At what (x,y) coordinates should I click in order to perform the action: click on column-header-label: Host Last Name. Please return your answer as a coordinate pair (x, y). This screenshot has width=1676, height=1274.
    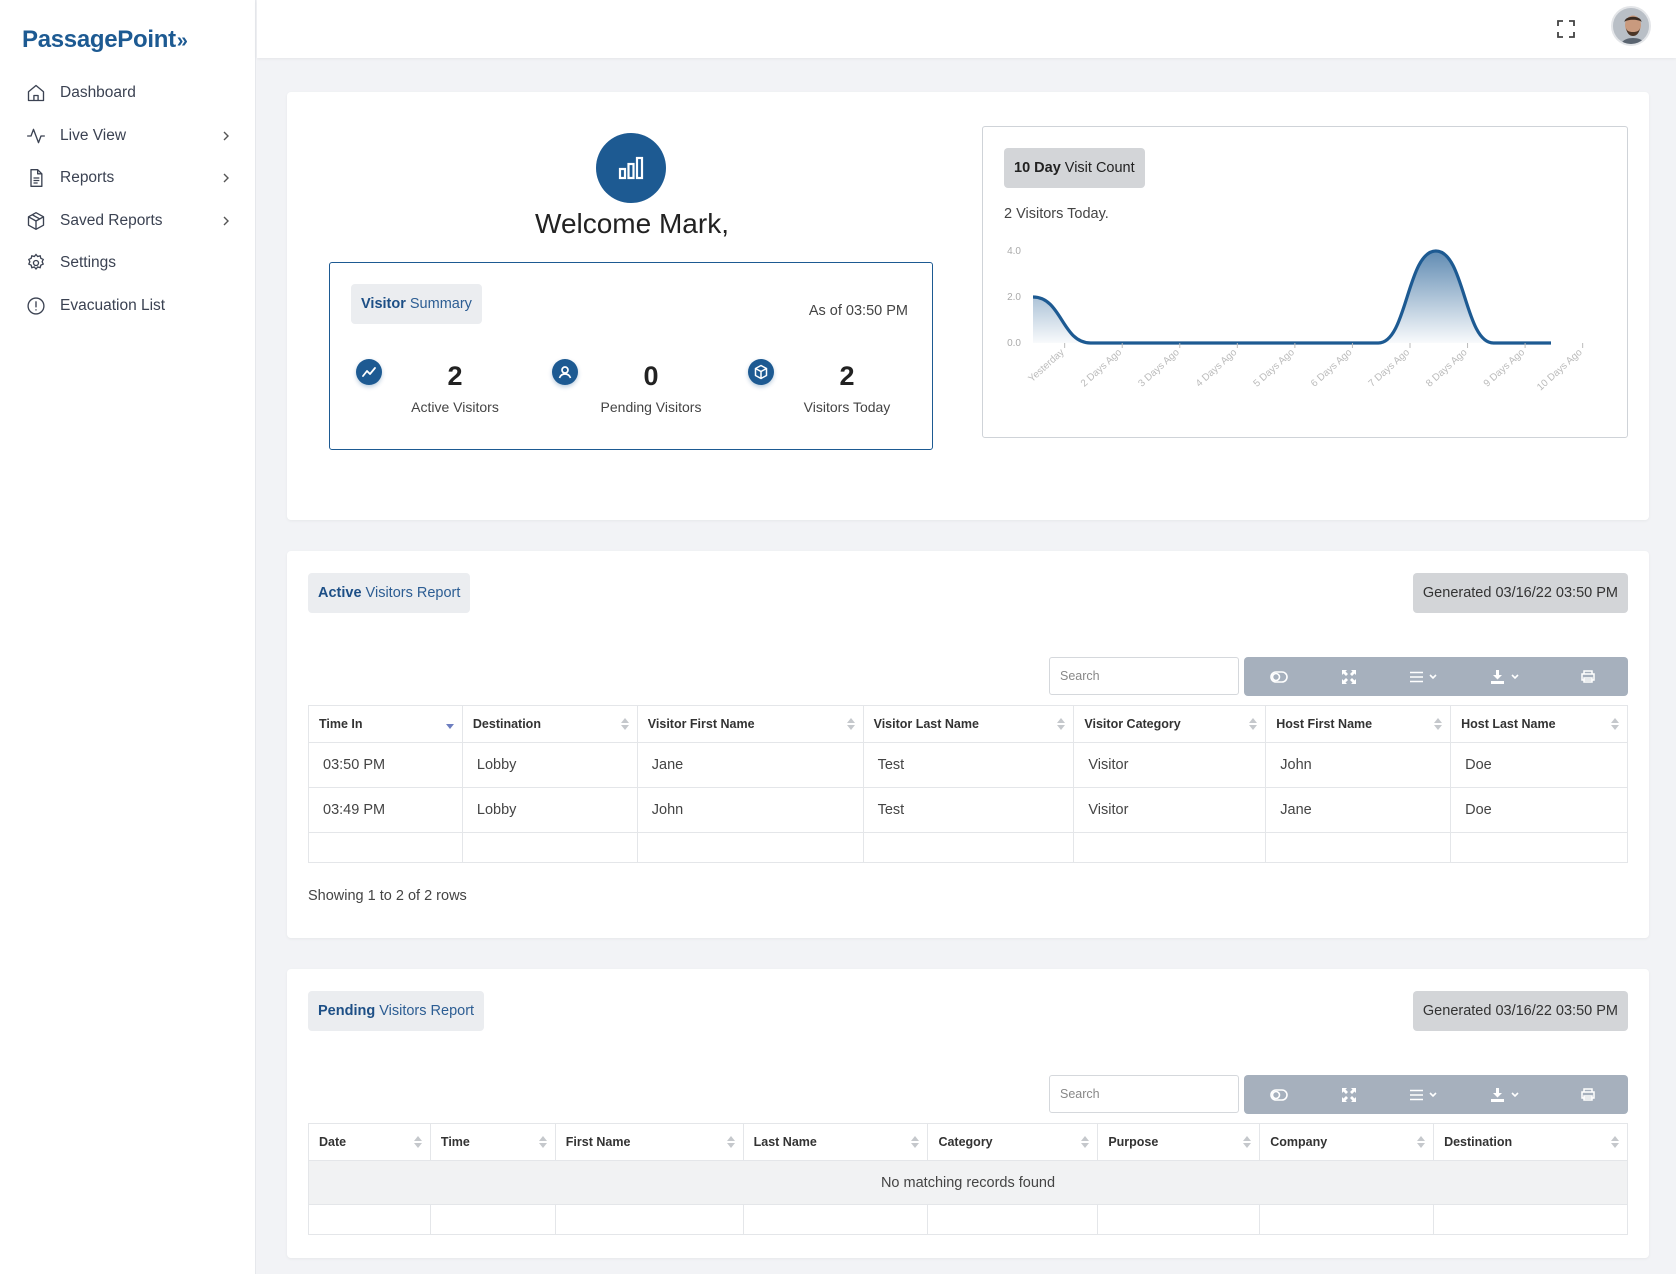
    Looking at the image, I should click on (1508, 724).